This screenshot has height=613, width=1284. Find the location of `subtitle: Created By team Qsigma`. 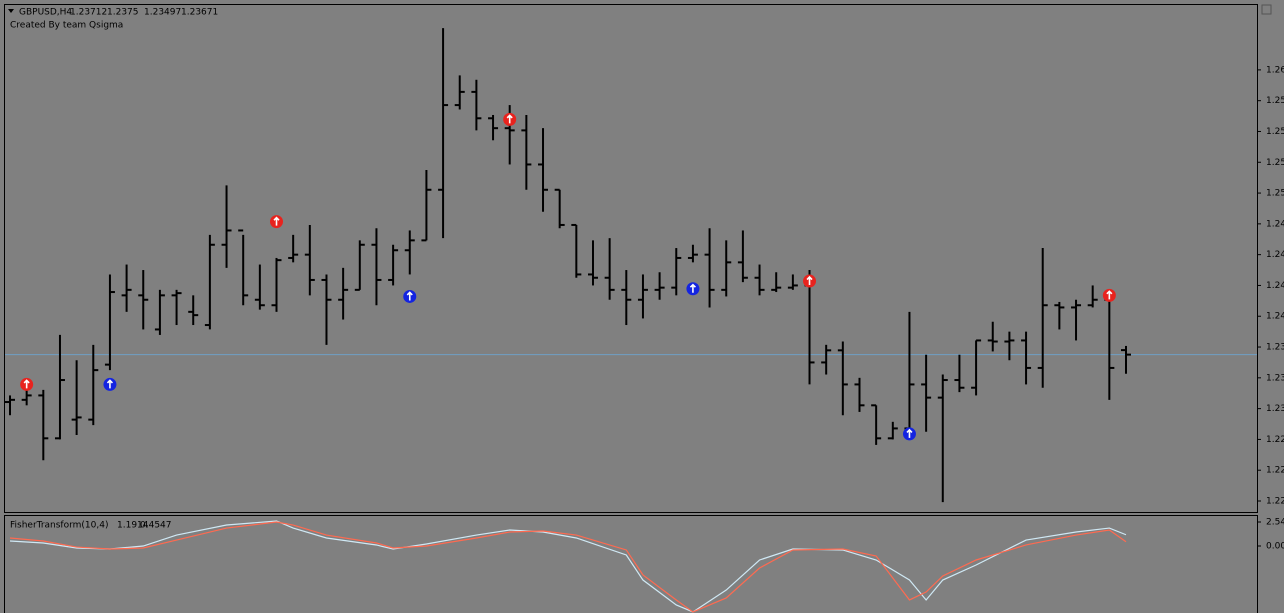

subtitle: Created By team Qsigma is located at coordinates (66, 26).